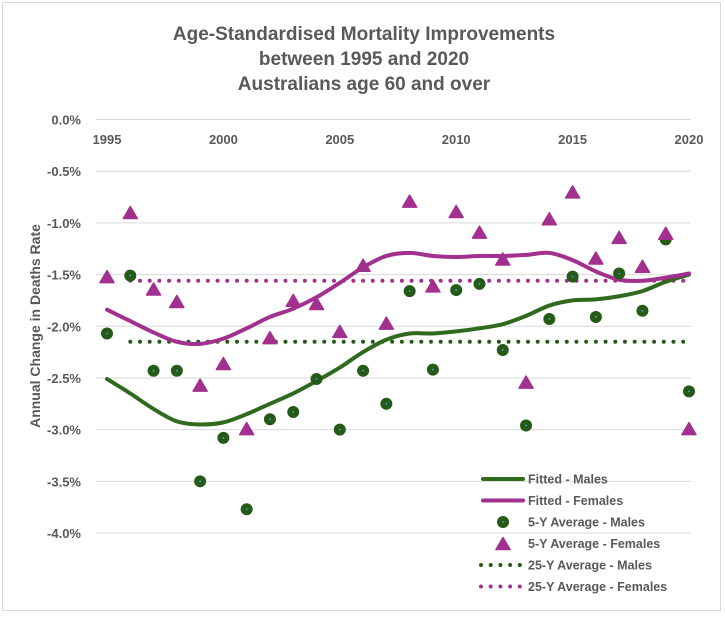 The height and width of the screenshot is (617, 725). What do you see at coordinates (223, 139) in the screenshot?
I see `x-tick-label: 2000` at bounding box center [223, 139].